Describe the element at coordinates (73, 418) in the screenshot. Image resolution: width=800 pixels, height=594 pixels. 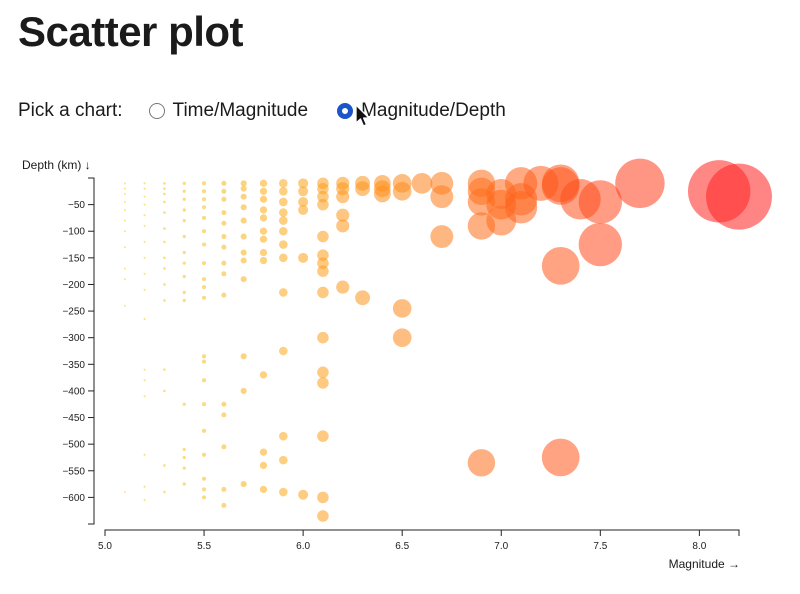
I see `y-tick-label: −450` at that location.